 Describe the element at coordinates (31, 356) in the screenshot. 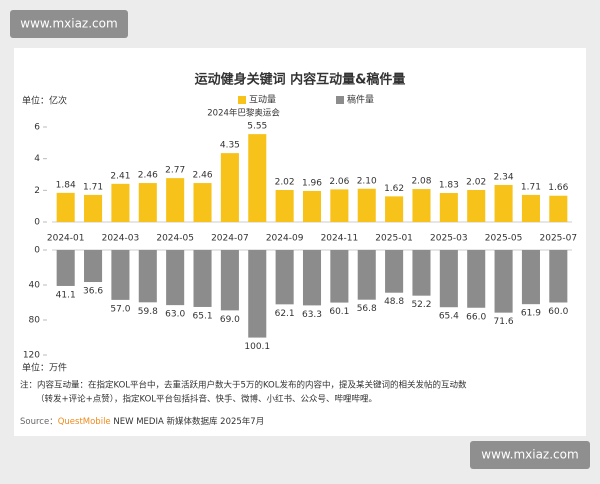

I see `y2-tick-label: 120` at that location.